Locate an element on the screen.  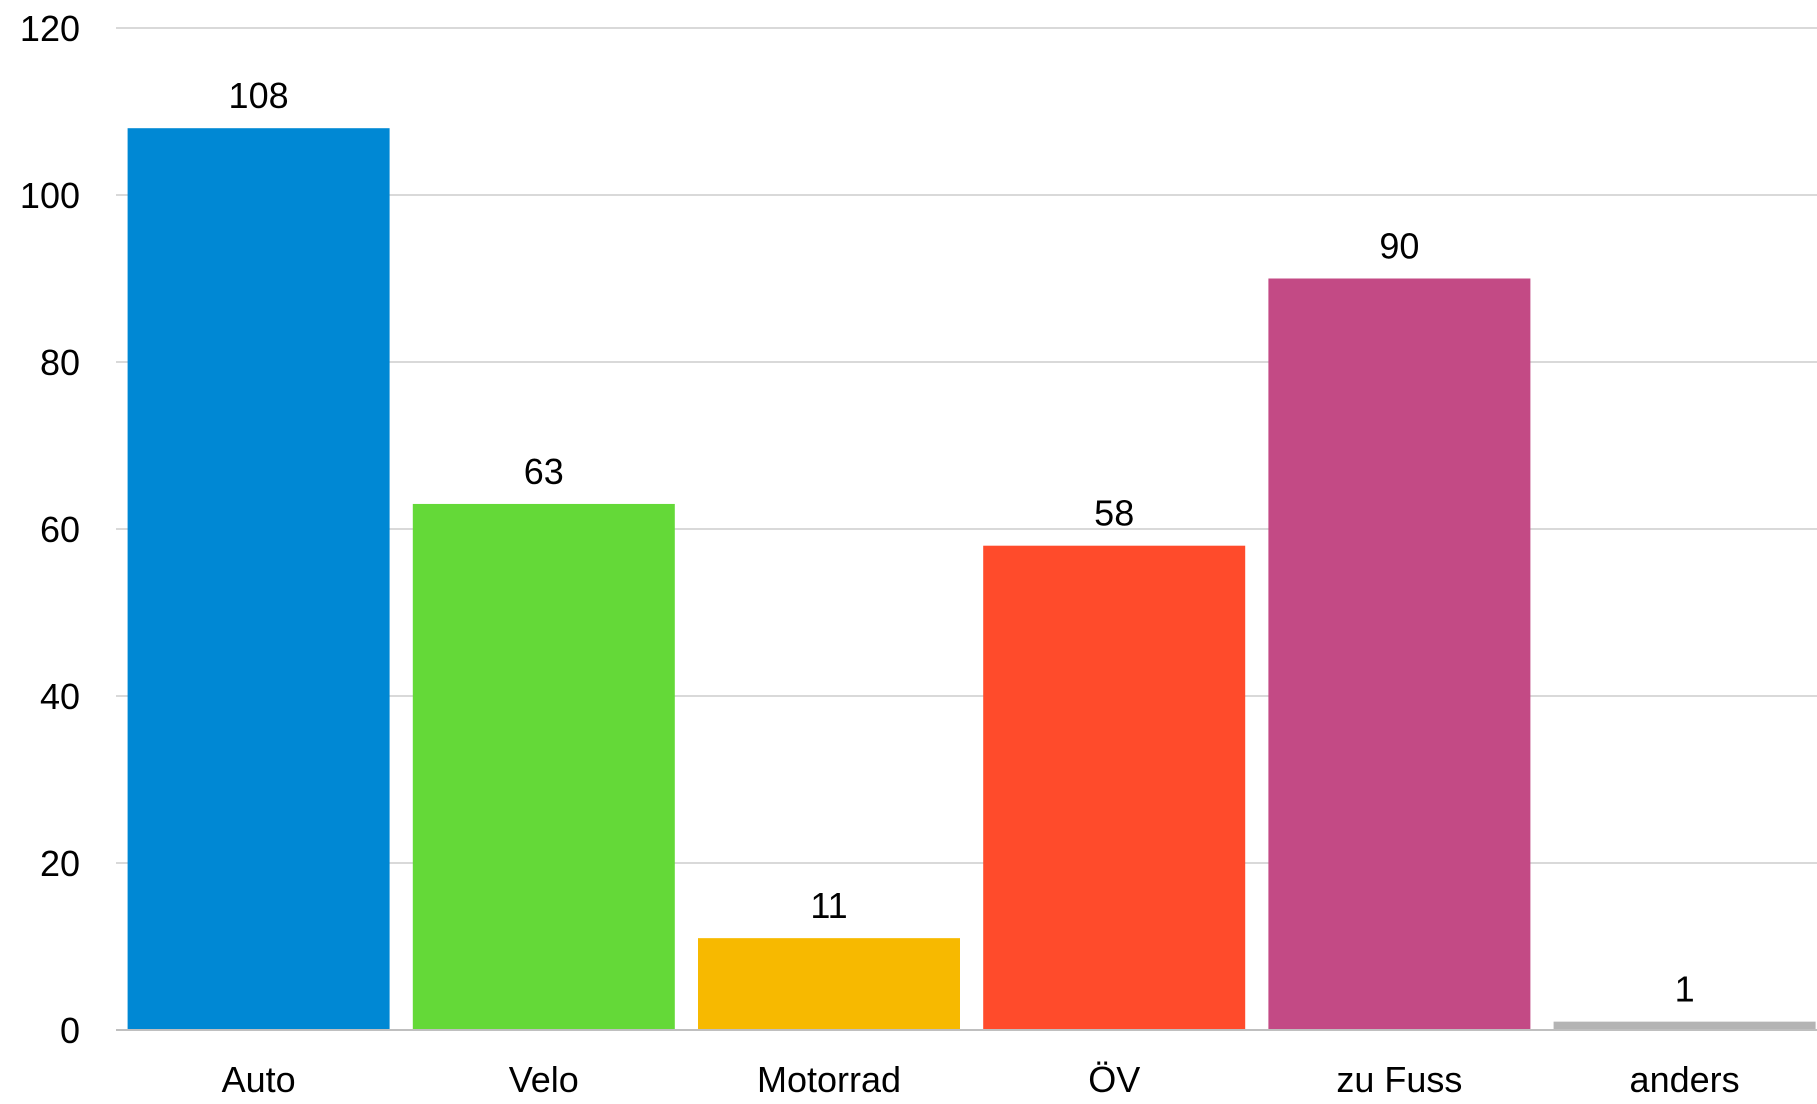
bar-velo is located at coordinates (543, 766).